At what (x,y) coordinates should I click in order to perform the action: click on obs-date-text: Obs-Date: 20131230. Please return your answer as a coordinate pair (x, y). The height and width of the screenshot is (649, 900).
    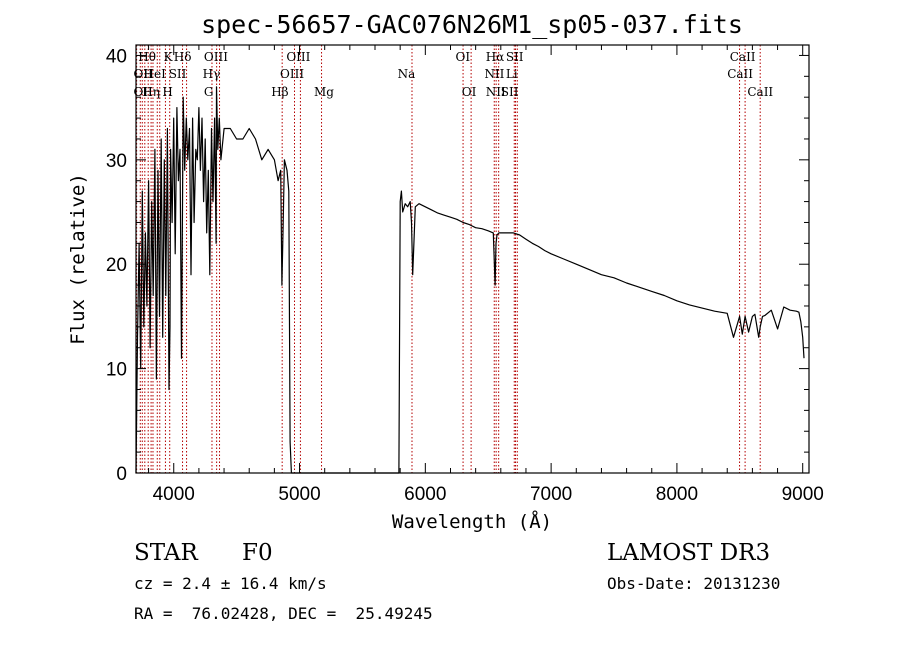
    Looking at the image, I should click on (694, 583).